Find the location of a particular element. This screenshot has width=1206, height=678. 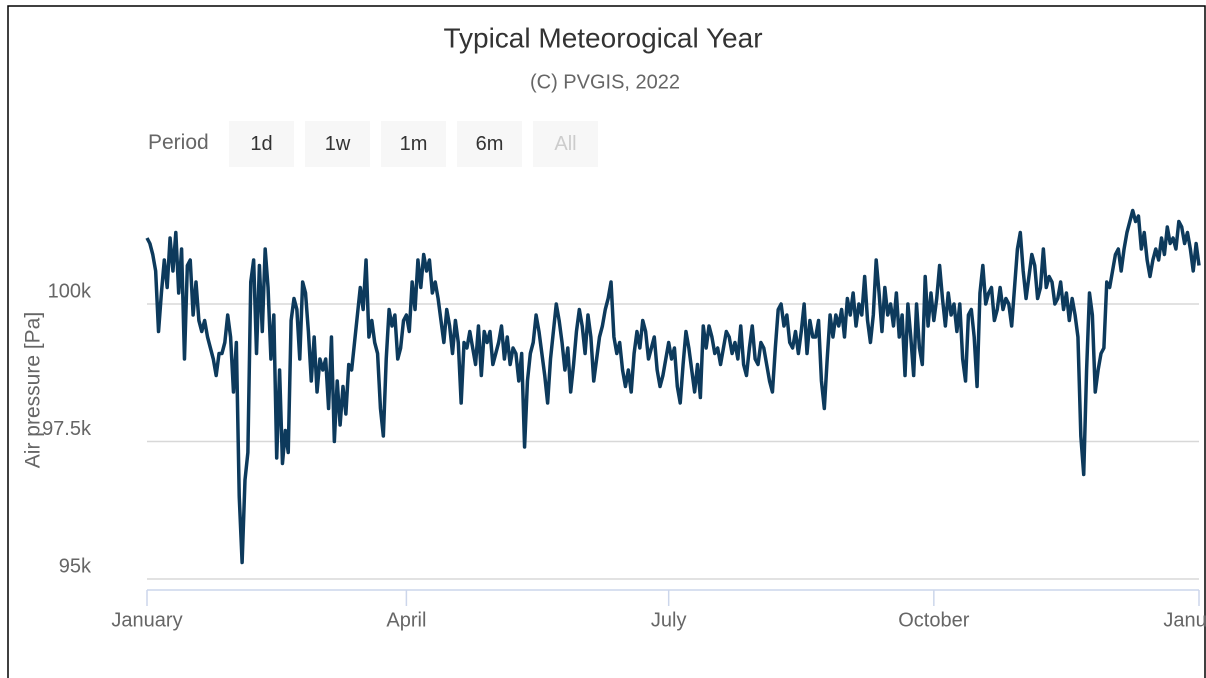

range-label: Period is located at coordinates (178, 142).